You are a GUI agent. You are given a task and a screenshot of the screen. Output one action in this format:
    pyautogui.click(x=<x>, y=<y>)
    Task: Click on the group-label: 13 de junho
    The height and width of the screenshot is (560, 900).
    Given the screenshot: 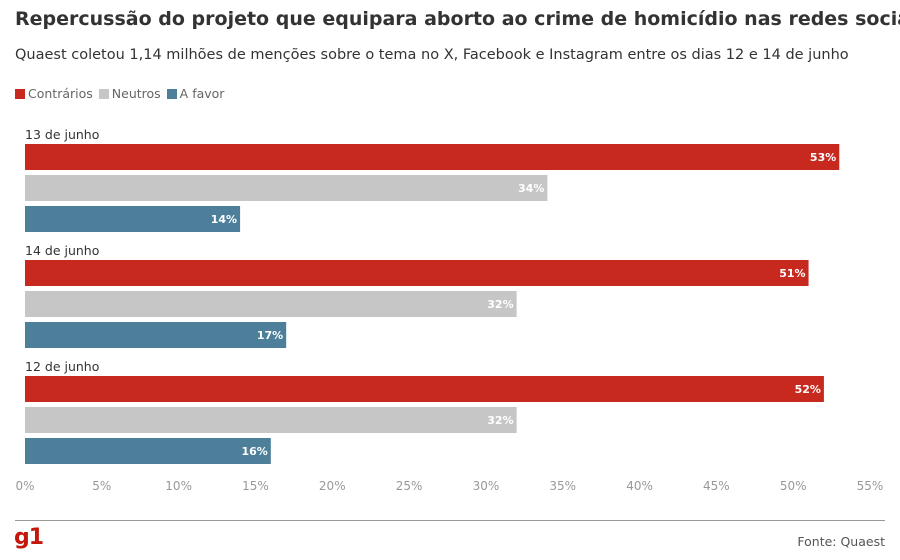 What is the action you would take?
    pyautogui.click(x=62, y=134)
    